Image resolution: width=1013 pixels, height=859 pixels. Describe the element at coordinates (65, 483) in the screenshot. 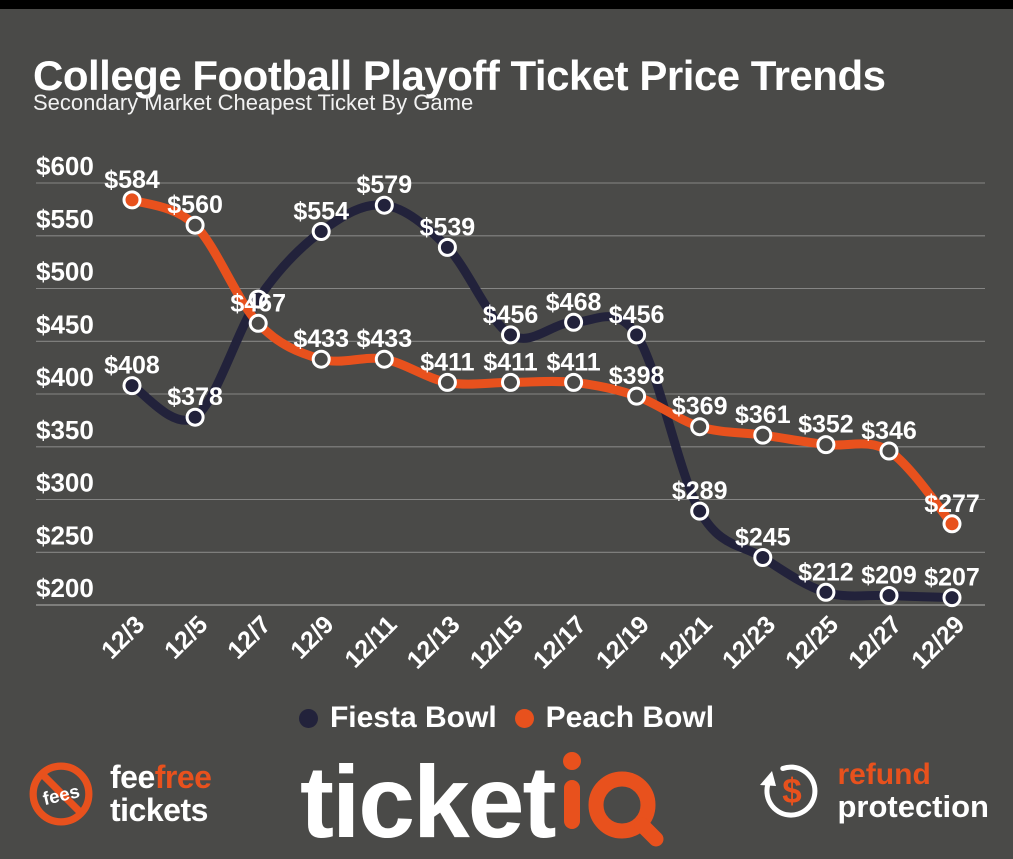

I see `y-axis-tick-label: $300` at that location.